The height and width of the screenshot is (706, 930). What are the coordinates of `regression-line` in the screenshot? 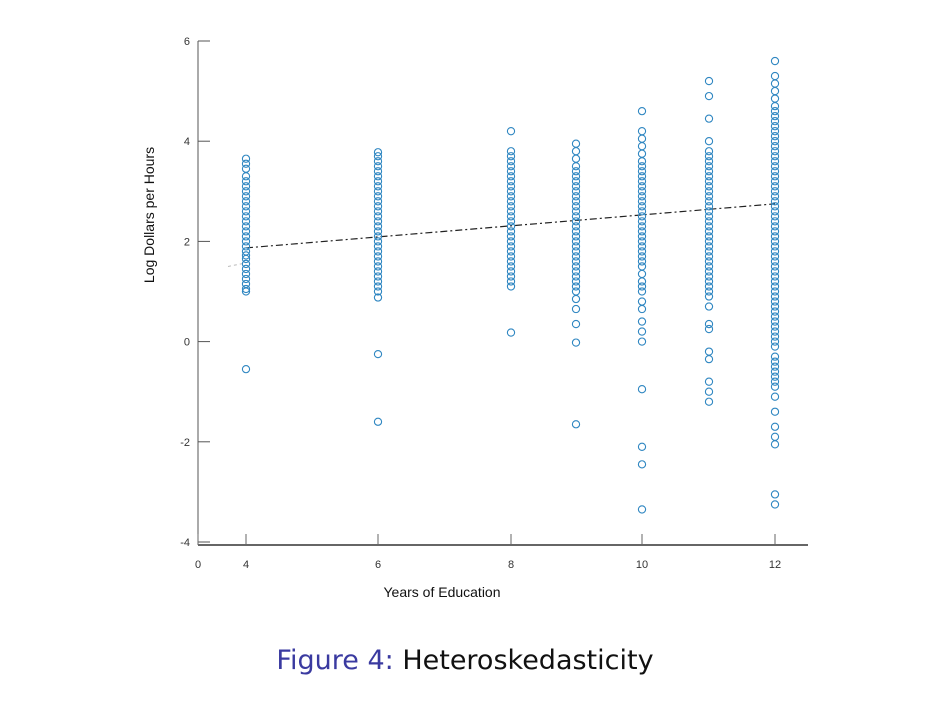 It's located at (501, 235).